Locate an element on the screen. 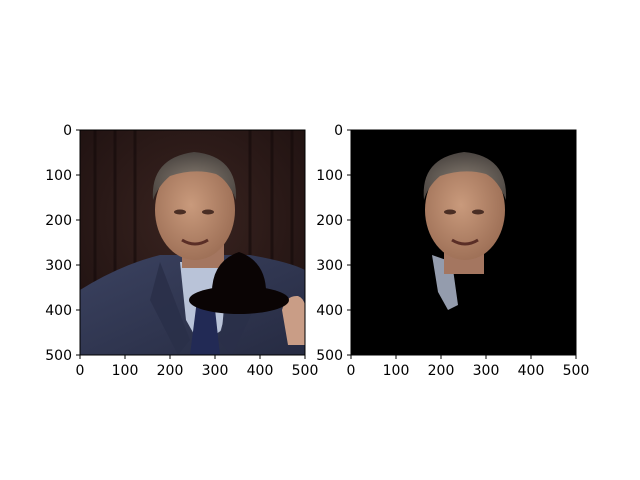  hair is located at coordinates (194, 176).